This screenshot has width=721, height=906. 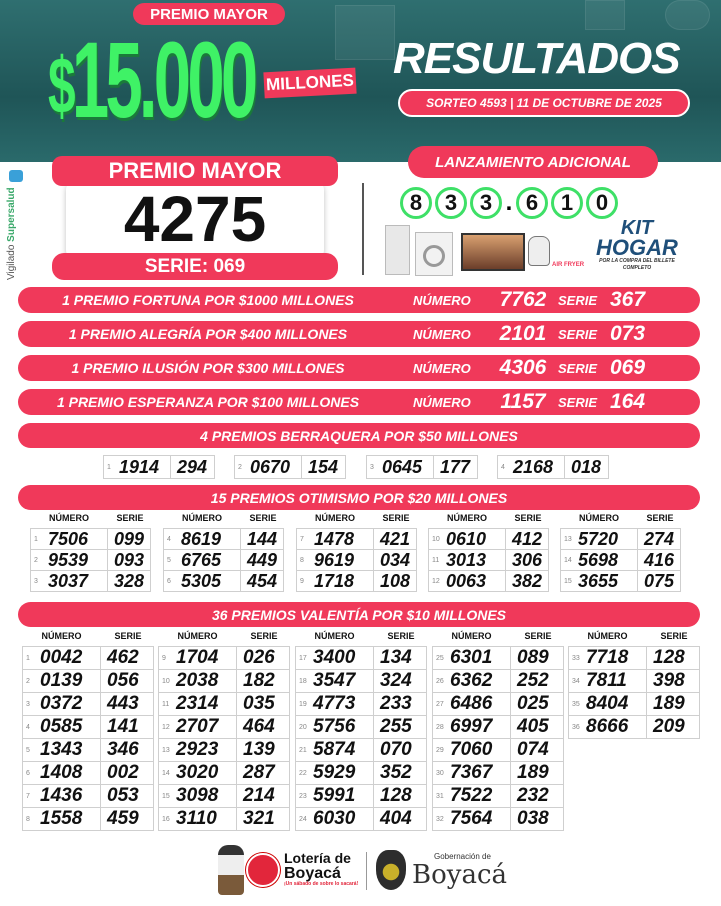 I want to click on numero-cell: 11 3013, so click(x=467, y=560).